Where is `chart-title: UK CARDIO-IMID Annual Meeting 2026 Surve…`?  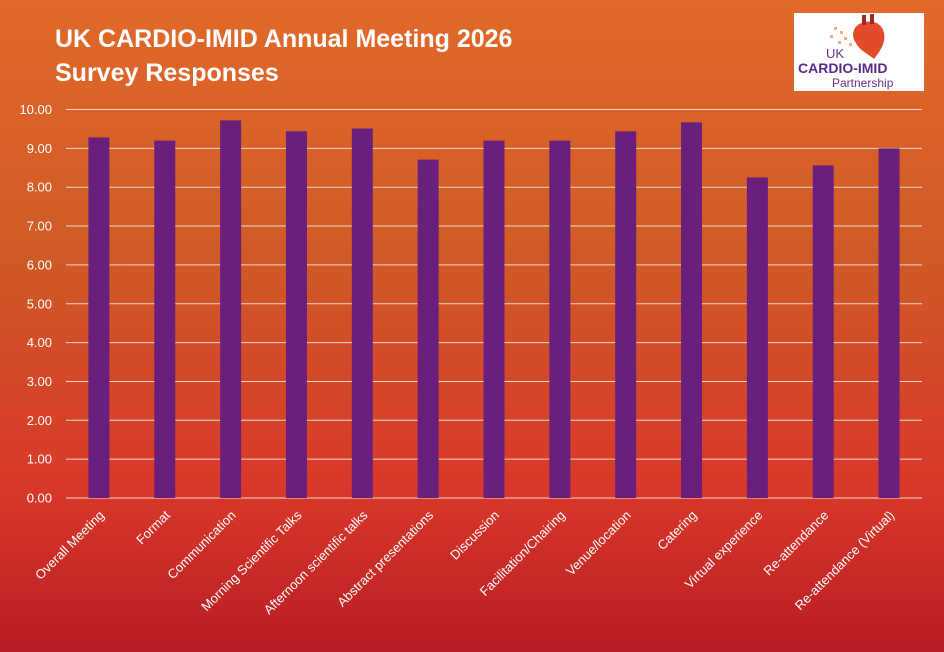 chart-title: UK CARDIO-IMID Annual Meeting 2026 Surve… is located at coordinates (283, 56).